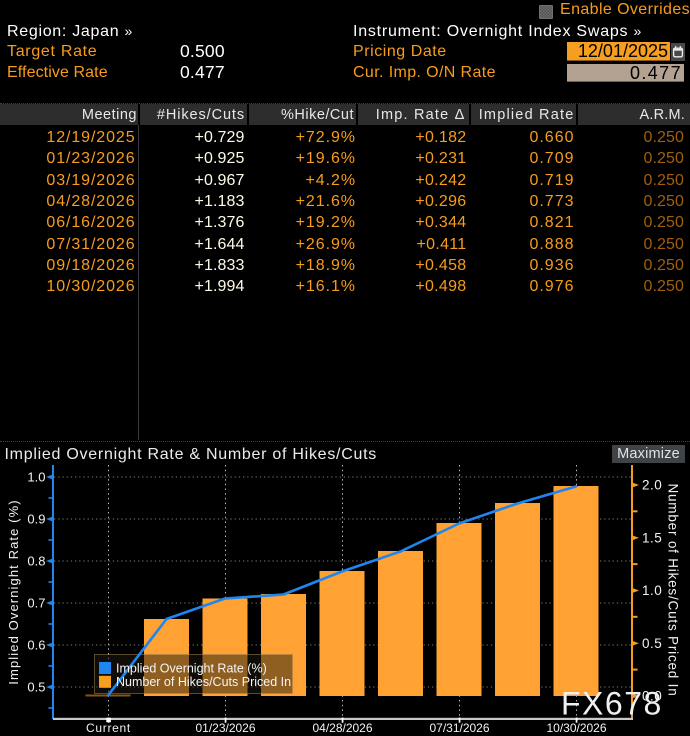  What do you see at coordinates (36, 561) in the screenshot?
I see `svg-text: 0.8` at bounding box center [36, 561].